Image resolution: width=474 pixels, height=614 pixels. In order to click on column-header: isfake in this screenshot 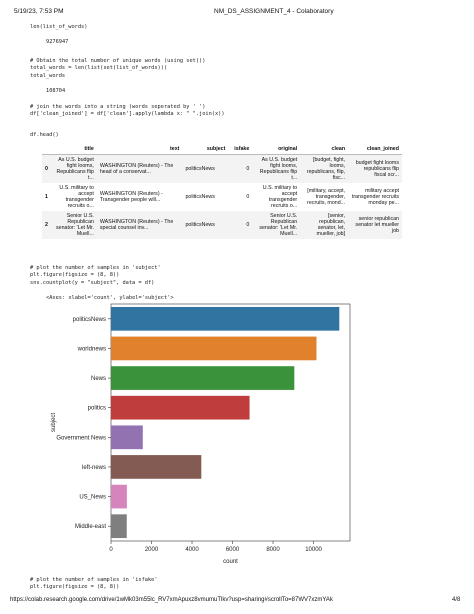, I will do `click(240, 149)`.